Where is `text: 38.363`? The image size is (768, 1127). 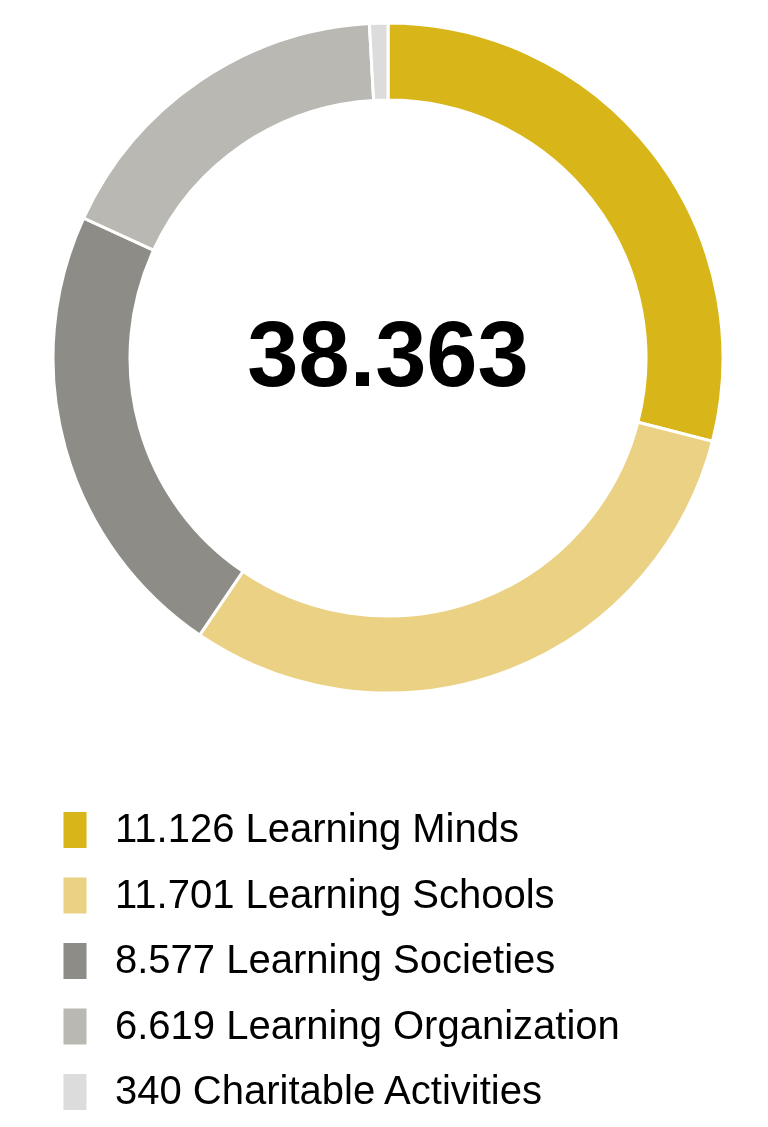 text: 38.363 is located at coordinates (388, 354).